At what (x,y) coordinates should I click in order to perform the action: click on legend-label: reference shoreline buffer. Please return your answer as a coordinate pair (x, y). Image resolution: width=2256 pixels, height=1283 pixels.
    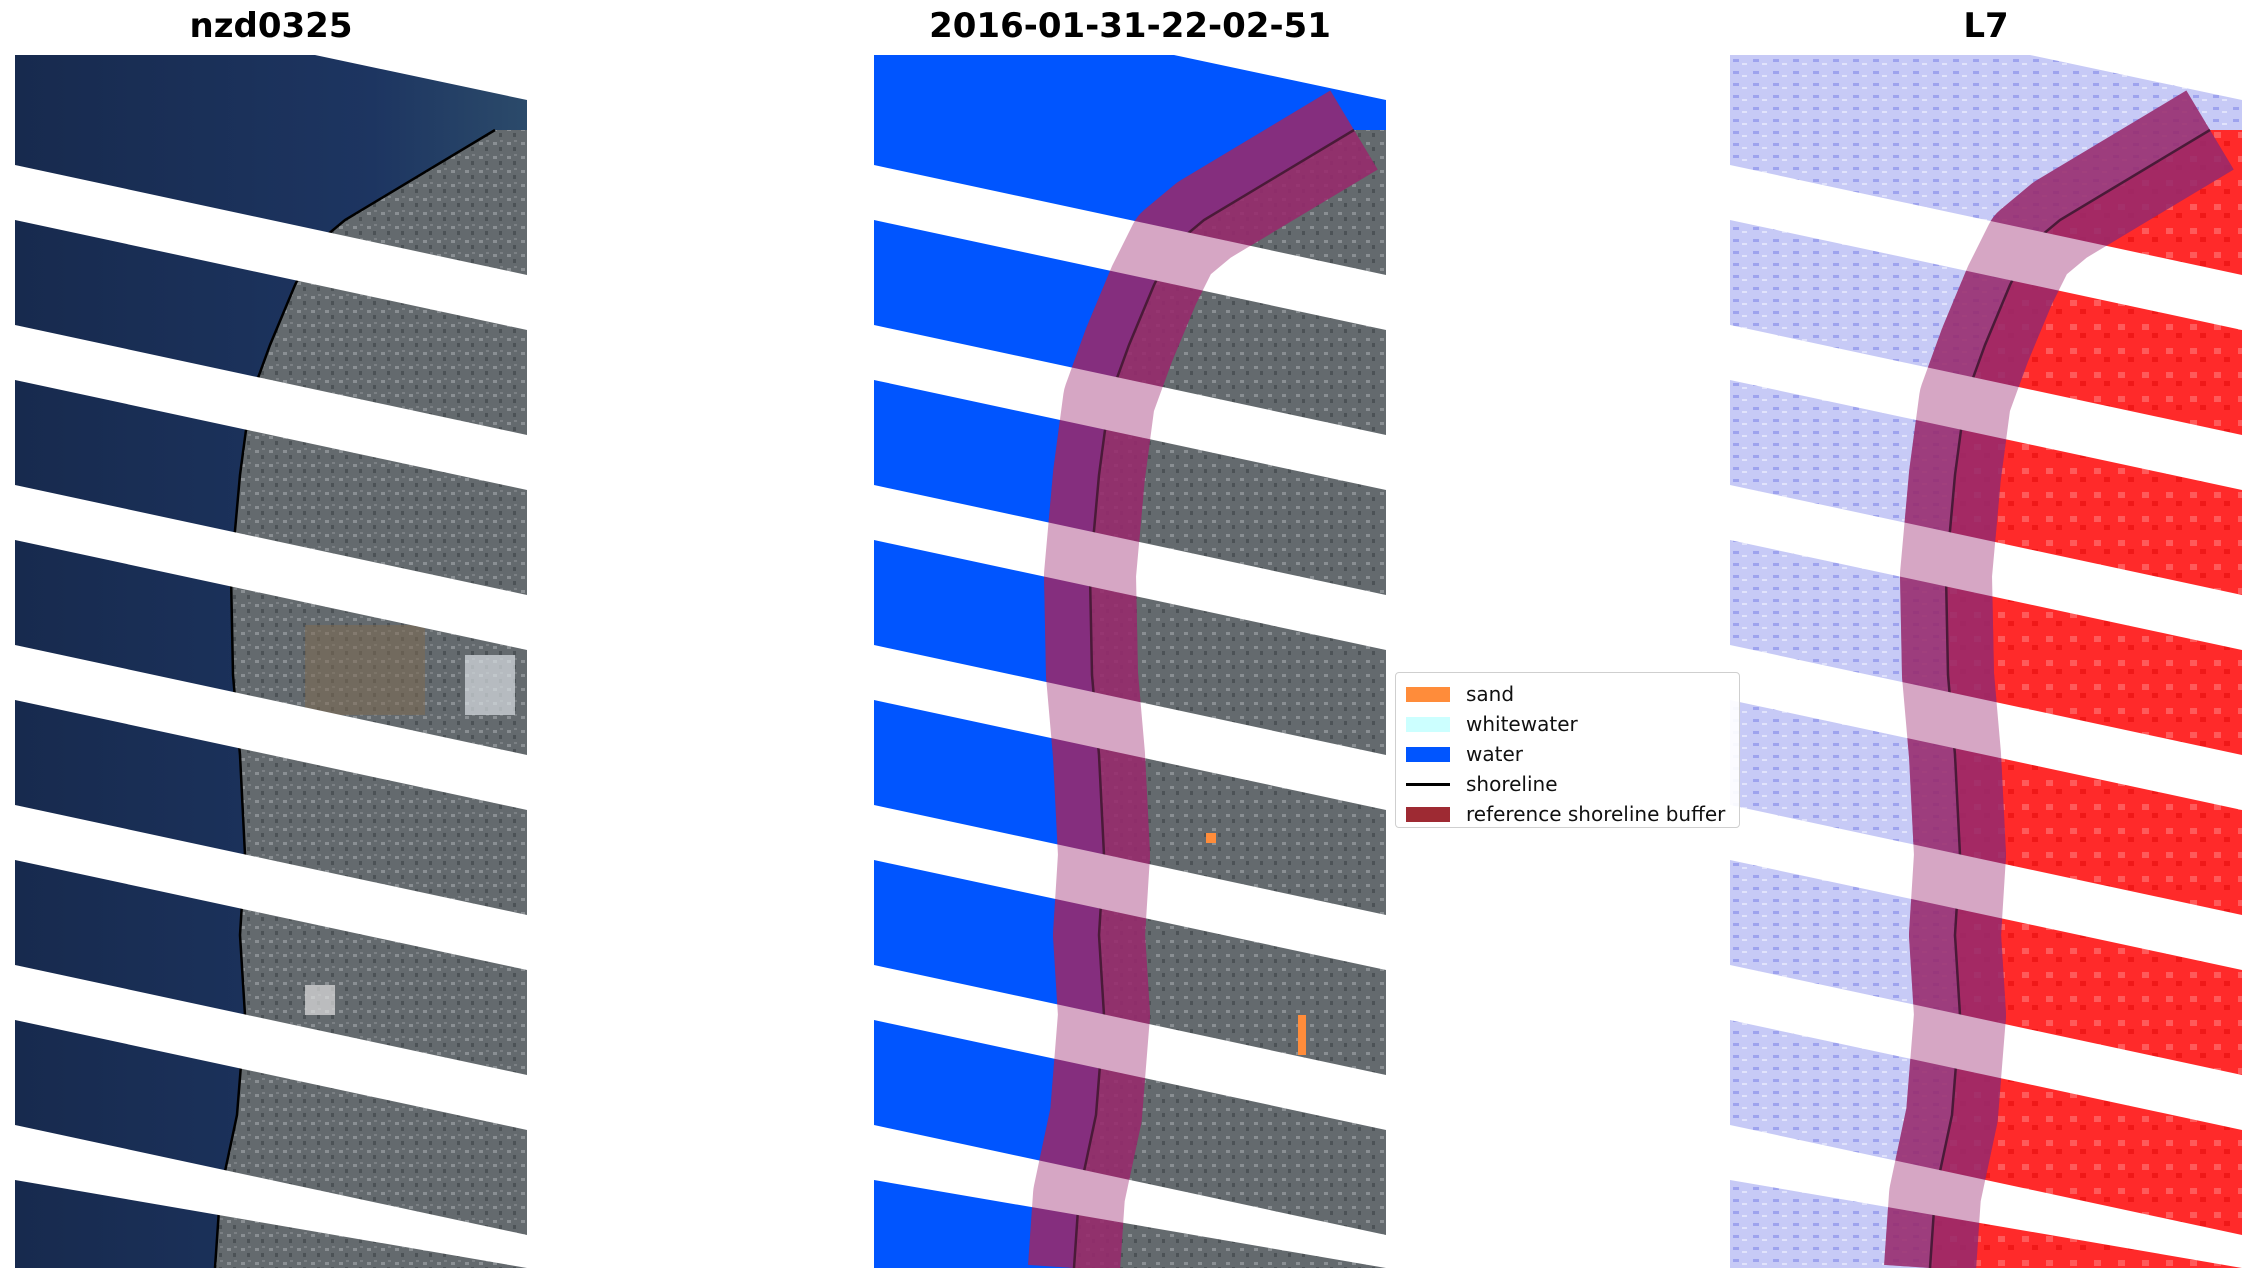
    Looking at the image, I should click on (1596, 814).